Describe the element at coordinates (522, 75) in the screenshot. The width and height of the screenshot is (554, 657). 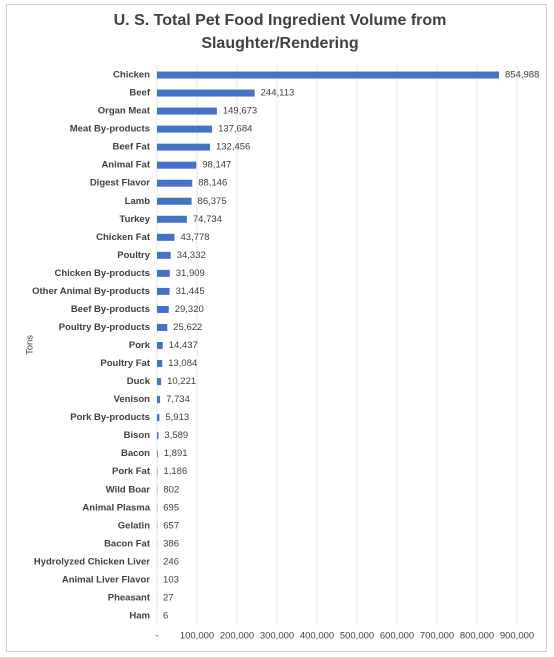
I see `value-label: 854,988` at that location.